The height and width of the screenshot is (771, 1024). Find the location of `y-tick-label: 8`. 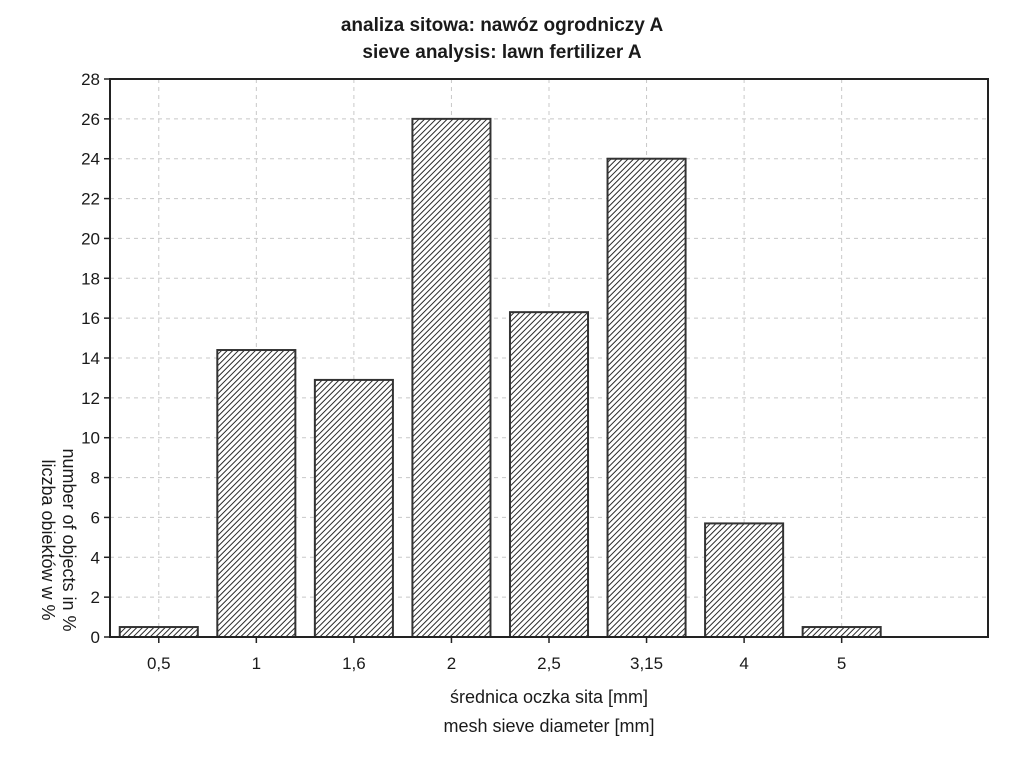

y-tick-label: 8 is located at coordinates (95, 478).